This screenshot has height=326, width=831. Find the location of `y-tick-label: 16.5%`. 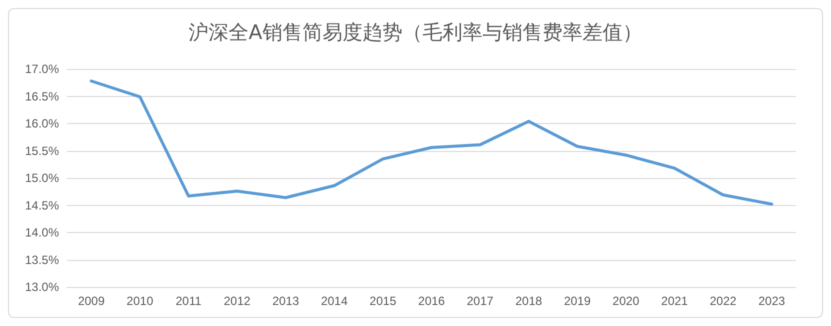

y-tick-label: 16.5% is located at coordinates (42, 96).